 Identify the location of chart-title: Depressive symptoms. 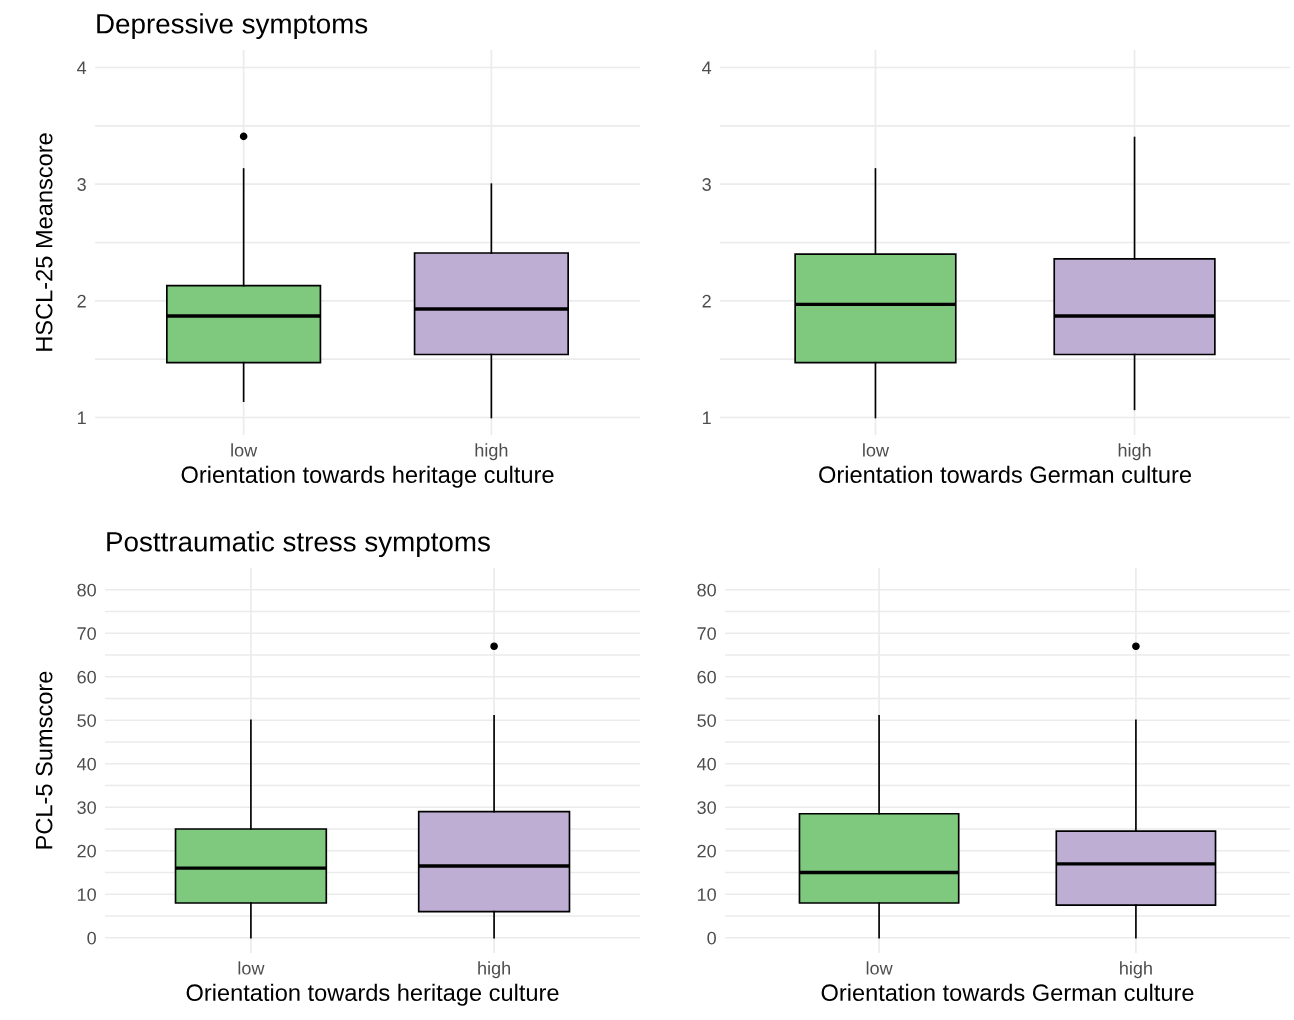
(232, 26).